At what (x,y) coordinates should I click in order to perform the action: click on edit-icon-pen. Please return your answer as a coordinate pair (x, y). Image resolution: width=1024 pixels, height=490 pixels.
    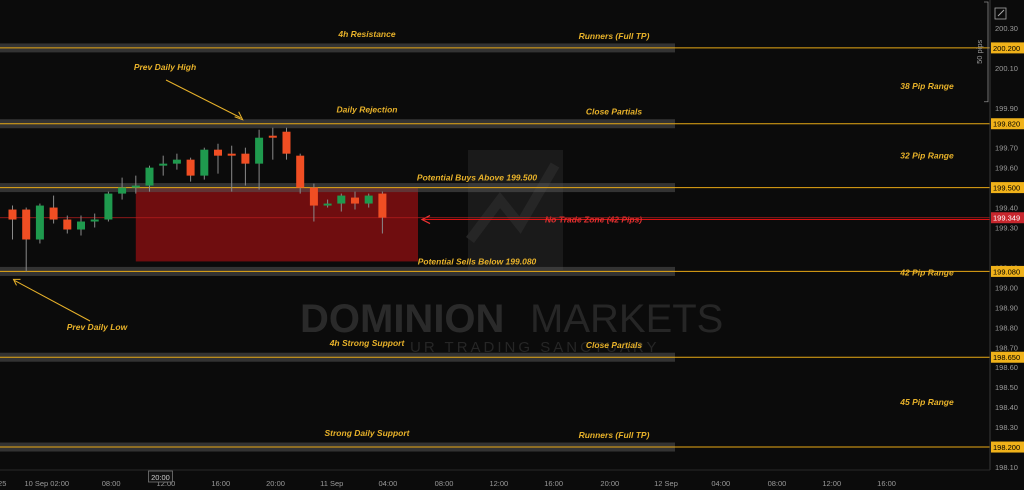
    Looking at the image, I should click on (1001, 13).